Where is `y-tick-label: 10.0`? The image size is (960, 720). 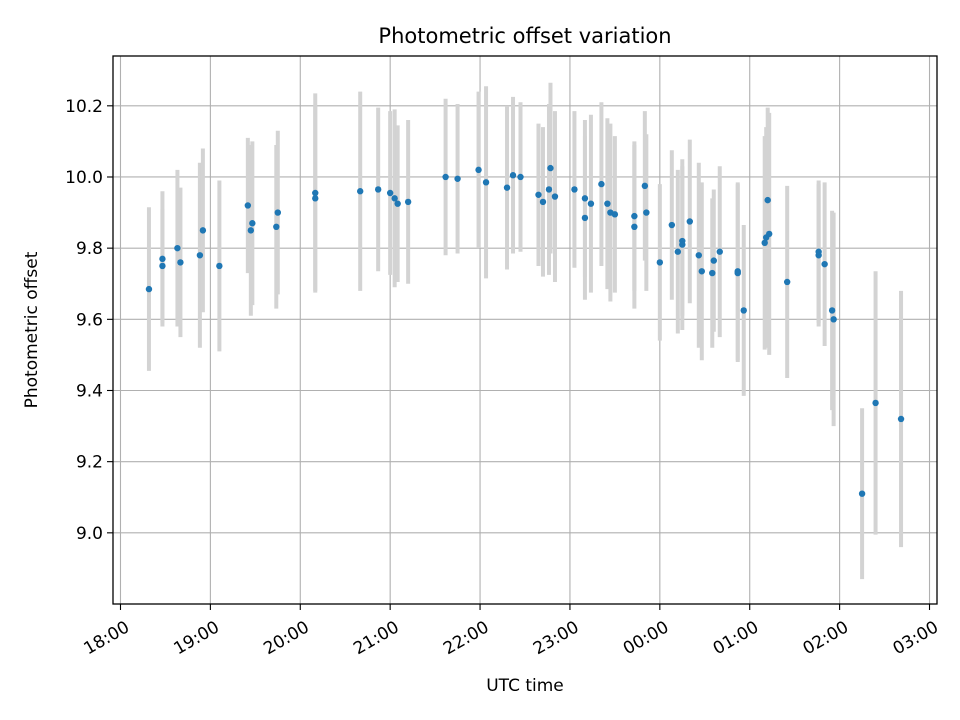
y-tick-label: 10.0 is located at coordinates (84, 178).